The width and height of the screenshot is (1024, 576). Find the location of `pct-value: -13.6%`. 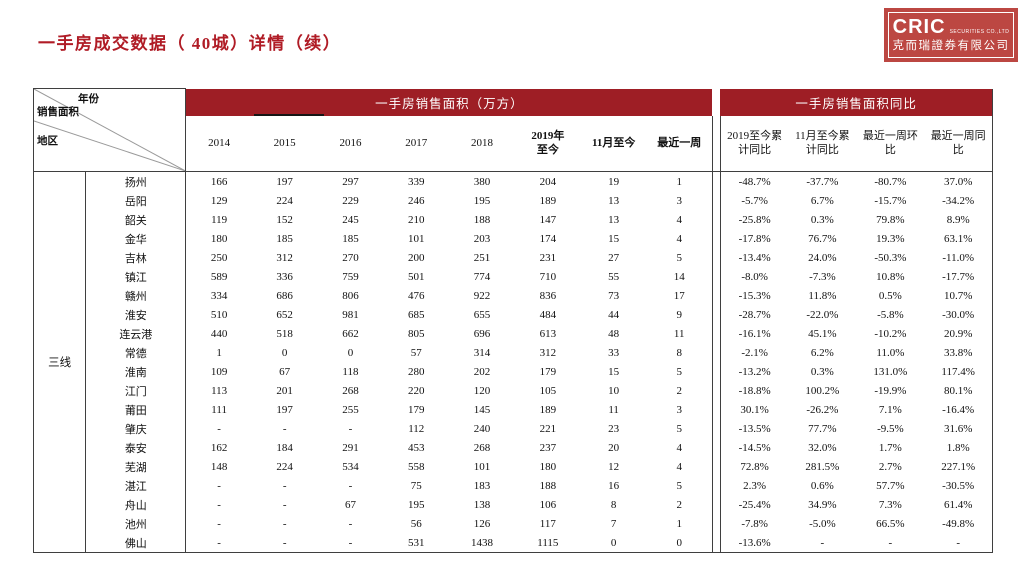

pct-value: -13.6% is located at coordinates (754, 543).